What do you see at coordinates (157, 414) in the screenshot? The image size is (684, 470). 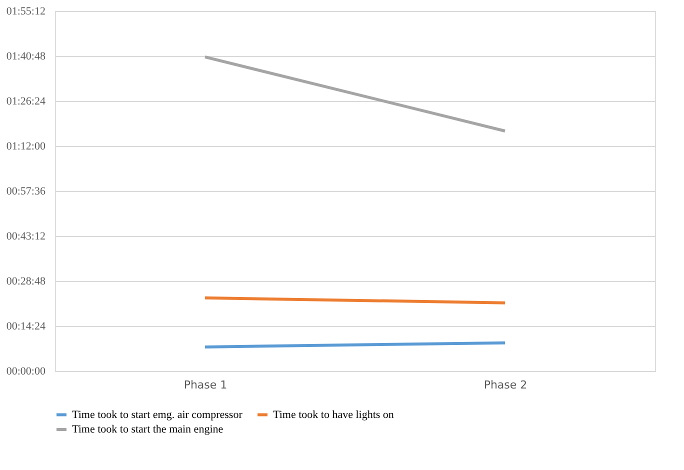 I see `legend-label: Time took to start emg. air compressor` at bounding box center [157, 414].